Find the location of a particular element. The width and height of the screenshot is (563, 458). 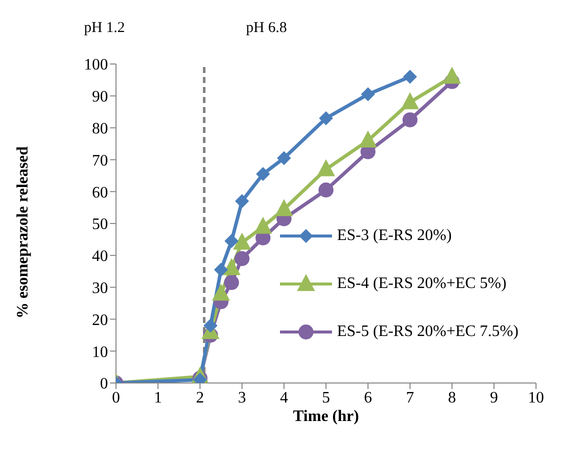

y-tick-label: 0 is located at coordinates (104, 384).